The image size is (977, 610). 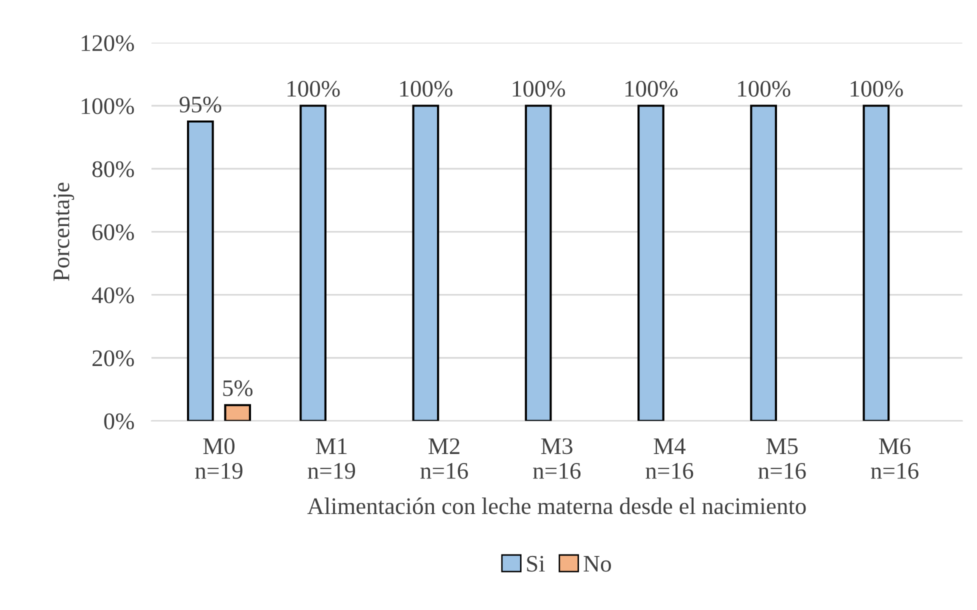 I want to click on y-tick-label: 0%, so click(x=119, y=421).